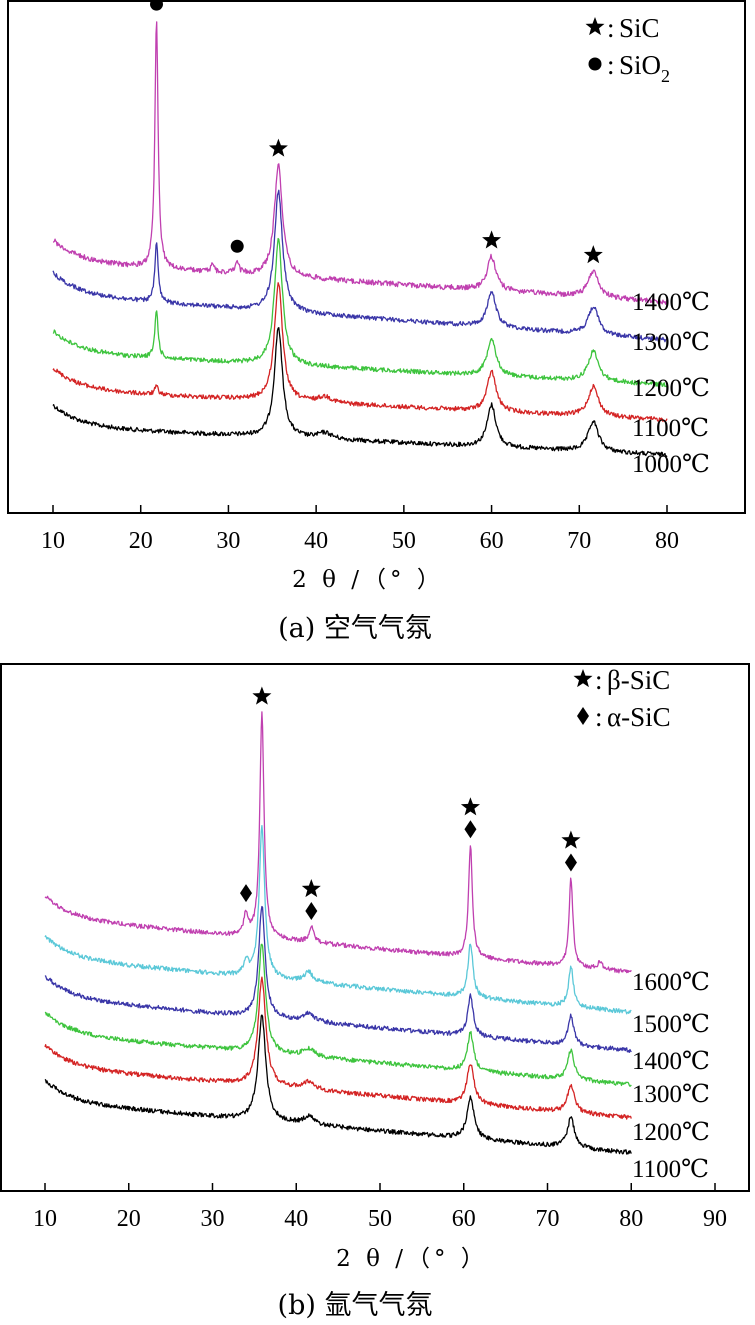 This screenshot has height=1325, width=755. I want to click on legend-label: SiC, so click(639, 28).